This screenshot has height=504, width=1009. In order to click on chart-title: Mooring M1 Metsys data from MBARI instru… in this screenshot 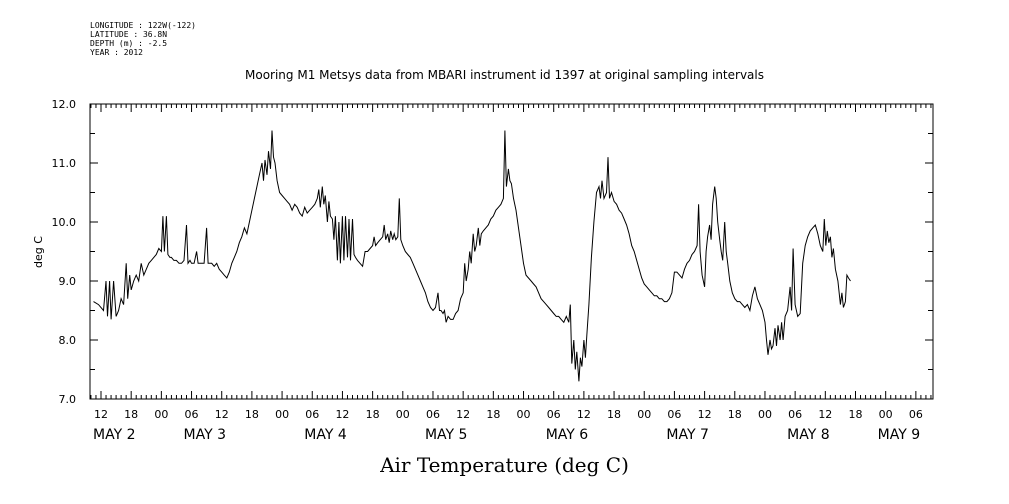, I will do `click(504, 75)`.